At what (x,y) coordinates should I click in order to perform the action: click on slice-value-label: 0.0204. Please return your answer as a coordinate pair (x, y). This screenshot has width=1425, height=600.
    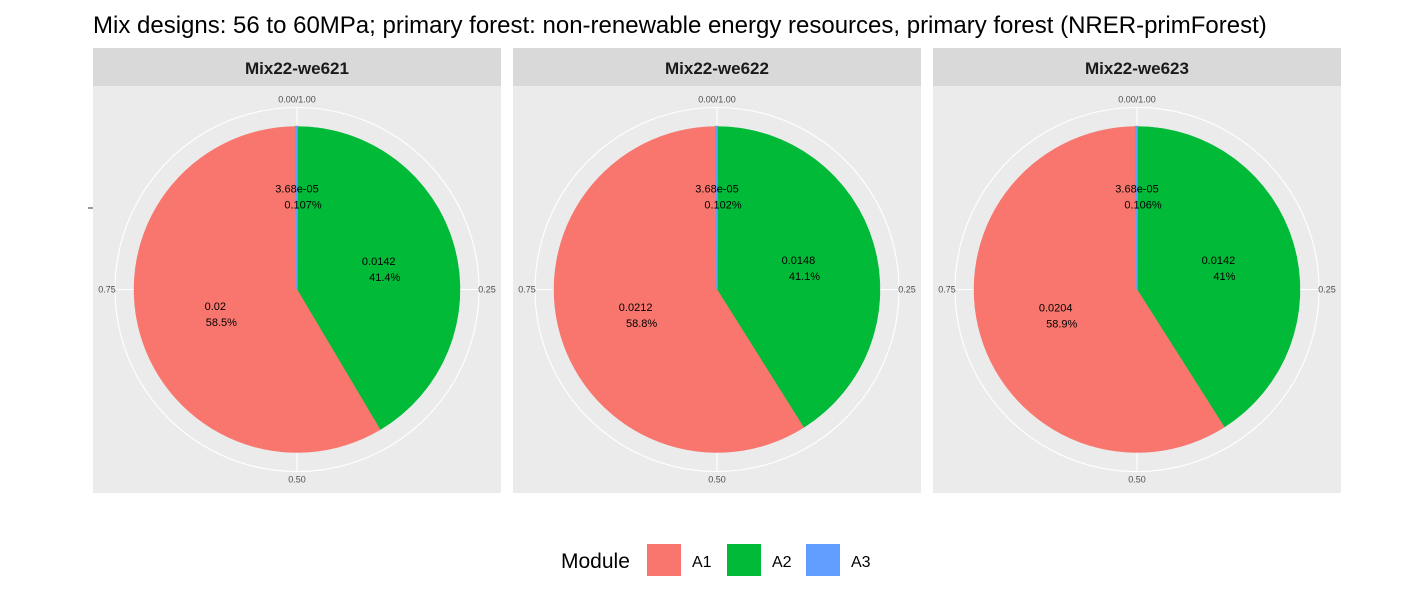
    Looking at the image, I should click on (1056, 308).